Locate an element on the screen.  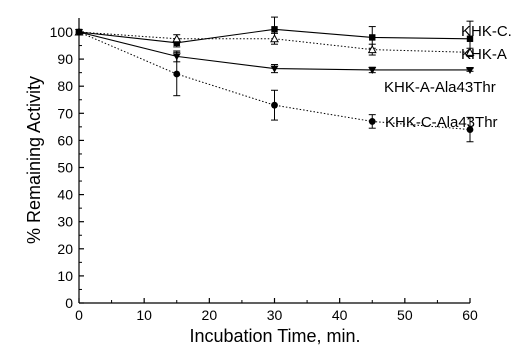
x-tick-label: 20 is located at coordinates (210, 315).